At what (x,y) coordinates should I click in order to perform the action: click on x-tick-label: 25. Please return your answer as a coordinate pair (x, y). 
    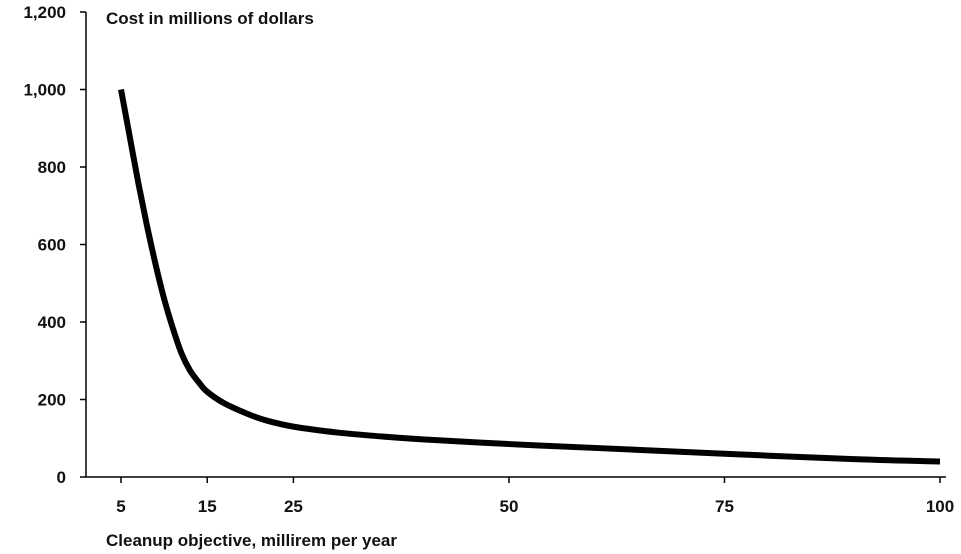
    Looking at the image, I should click on (293, 506).